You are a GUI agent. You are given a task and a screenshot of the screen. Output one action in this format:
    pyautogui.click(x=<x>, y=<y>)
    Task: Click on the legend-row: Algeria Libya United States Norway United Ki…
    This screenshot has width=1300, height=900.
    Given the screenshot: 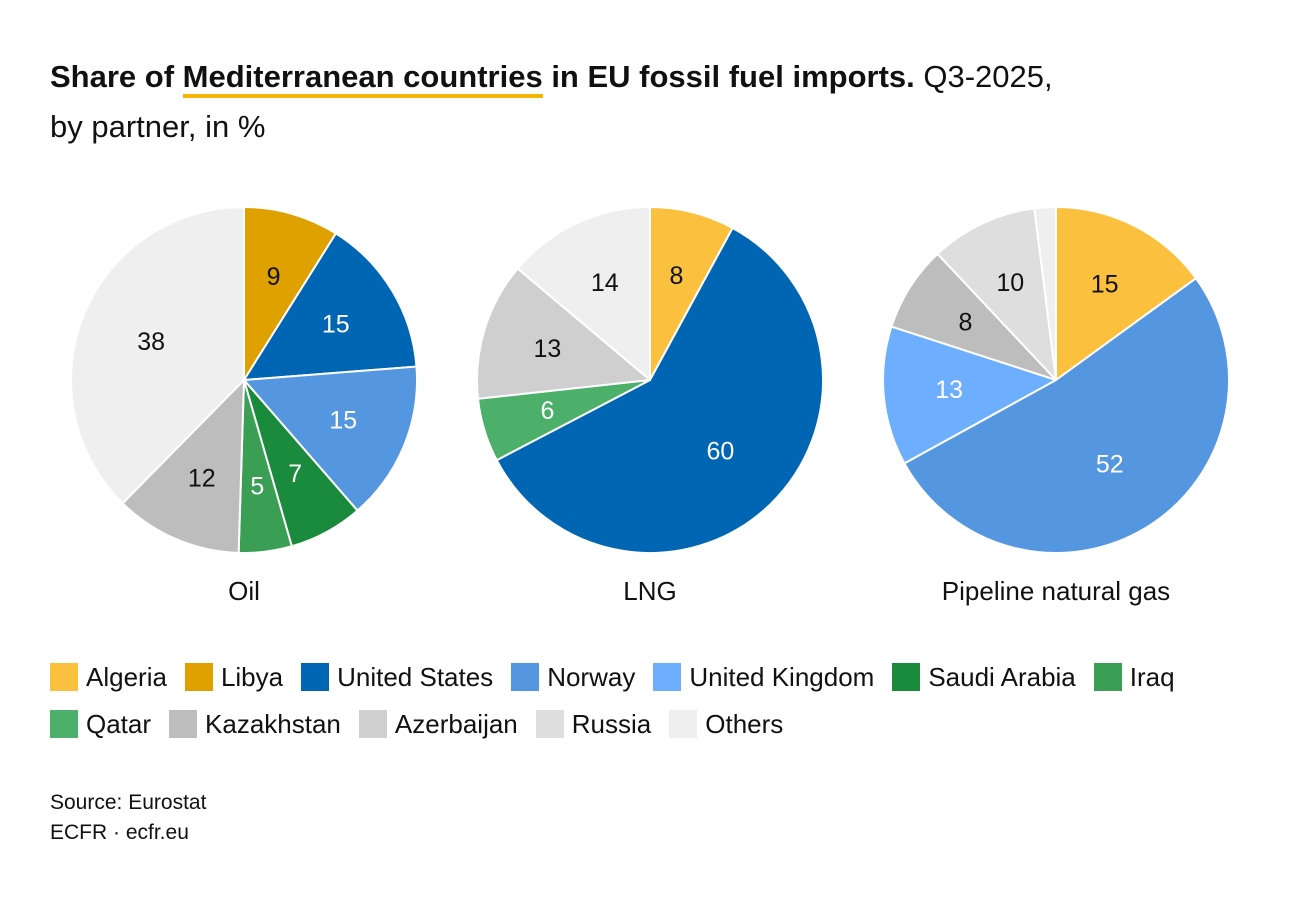 What is the action you would take?
    pyautogui.click(x=660, y=677)
    